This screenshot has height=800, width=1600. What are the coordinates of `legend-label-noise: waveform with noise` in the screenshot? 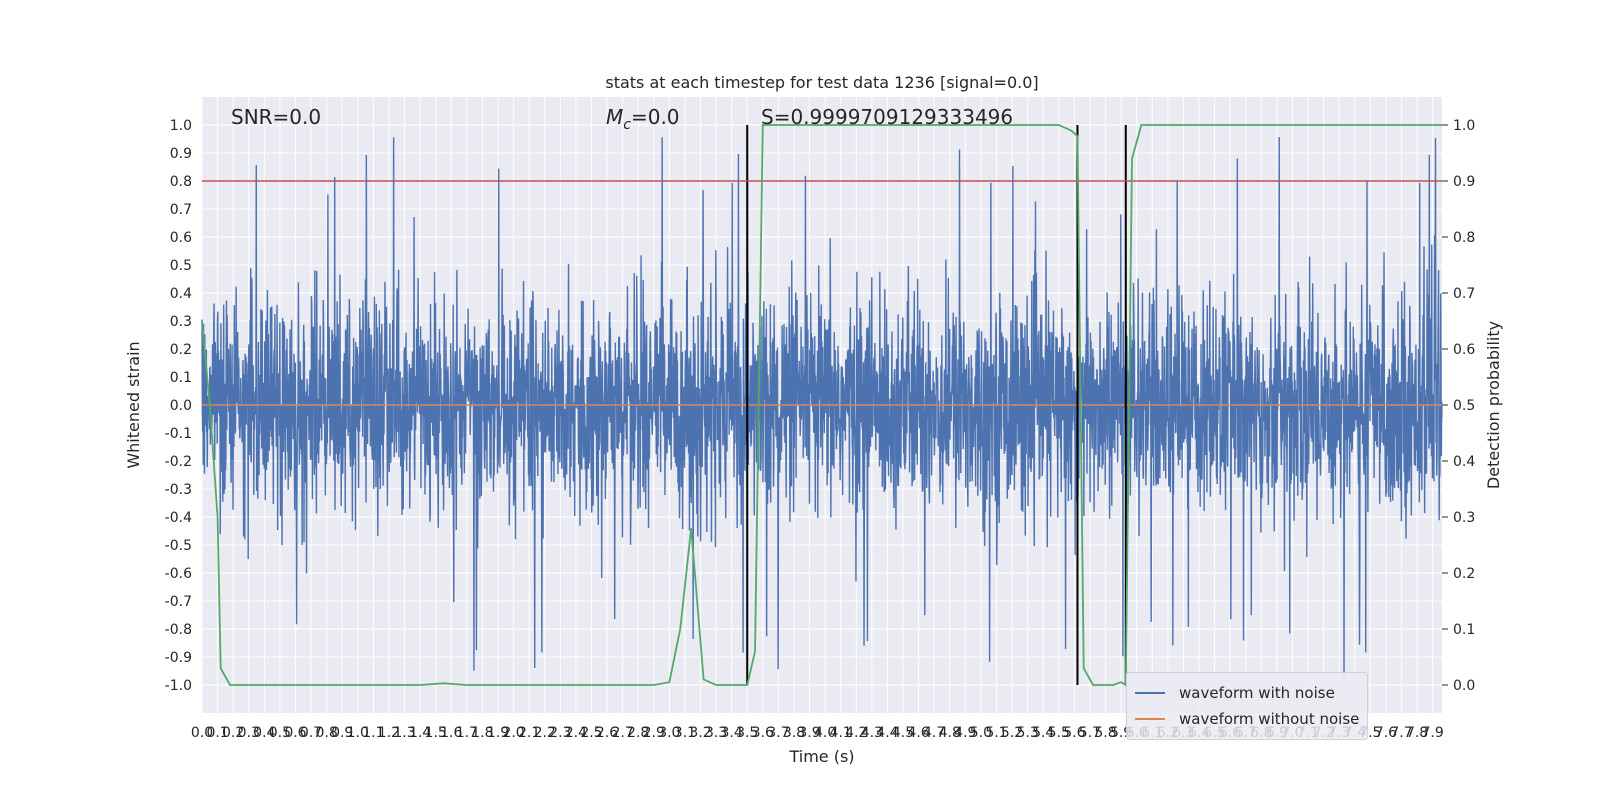 It's located at (1257, 693).